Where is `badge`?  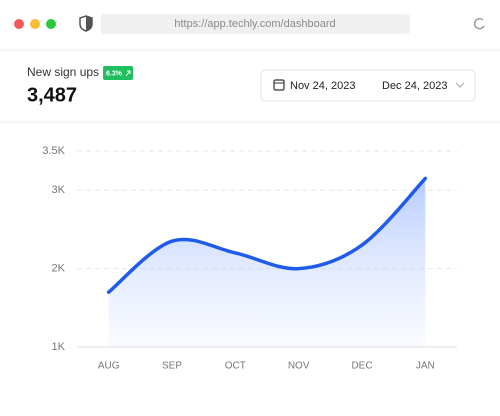 badge is located at coordinates (118, 73).